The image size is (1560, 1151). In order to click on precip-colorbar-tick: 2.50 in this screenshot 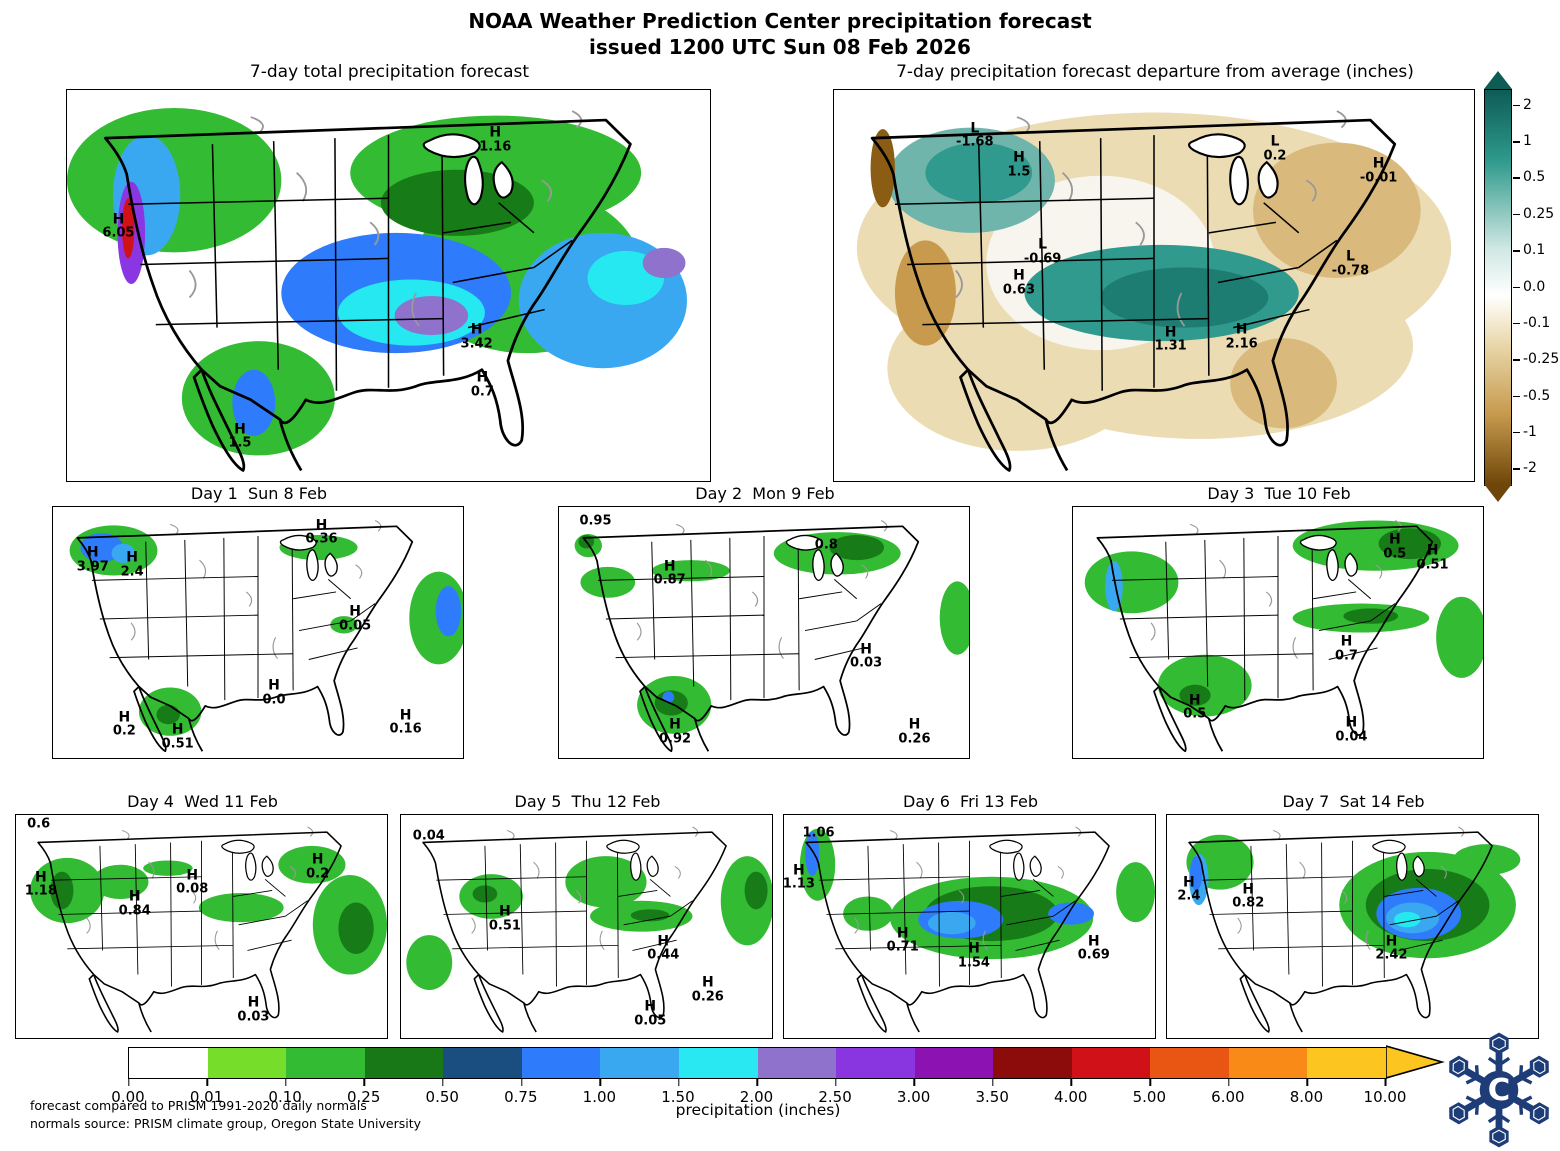, I will do `click(835, 1092)`.